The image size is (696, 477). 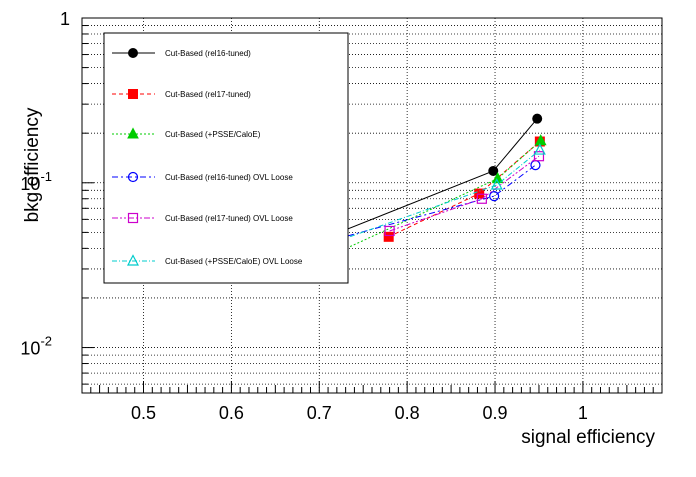 I want to click on legend-entry-6: Cut-Based (+PSSE/CaloE) OVL Loose, so click(x=207, y=260).